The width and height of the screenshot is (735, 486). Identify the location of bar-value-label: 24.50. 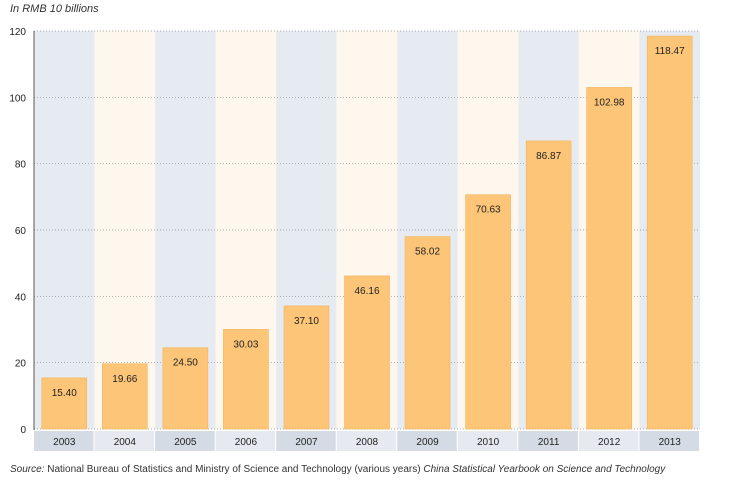
(185, 363).